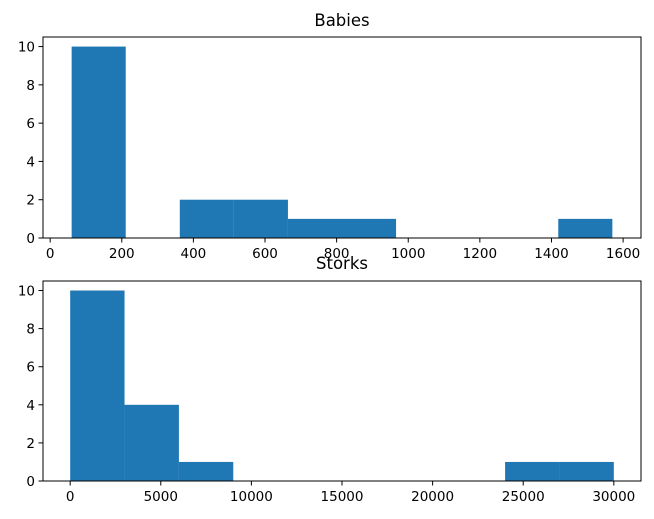  I want to click on babies-x-axis-ticks: 0 200 400 600 800 1000 1200 1400 1600, so click(343, 250).